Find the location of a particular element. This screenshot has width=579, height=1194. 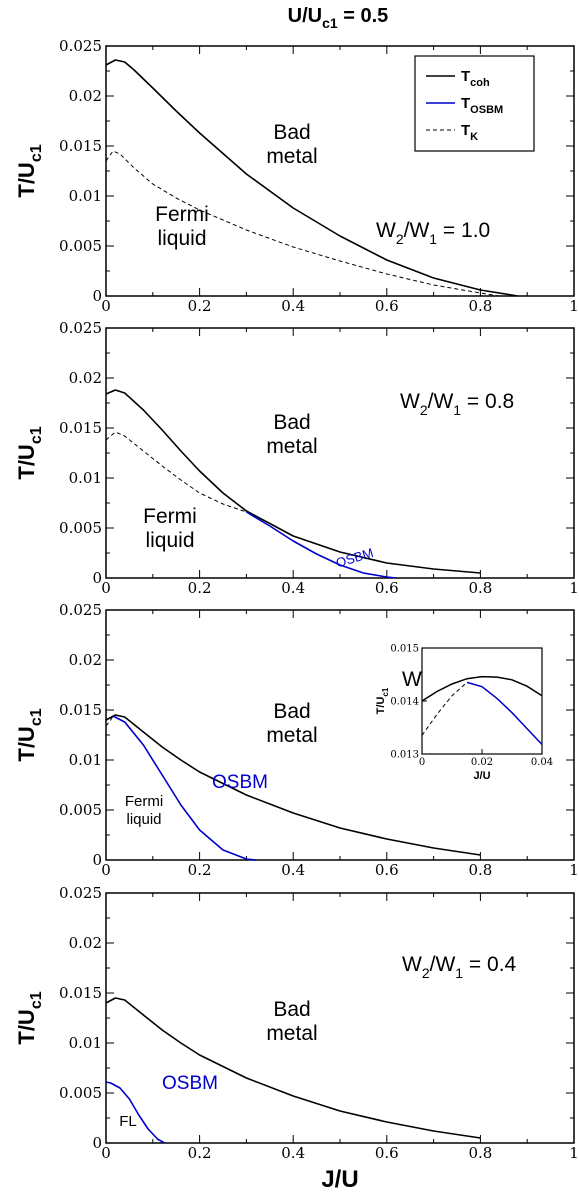

inset-y-tick-label: 0.014 is located at coordinates (404, 702).